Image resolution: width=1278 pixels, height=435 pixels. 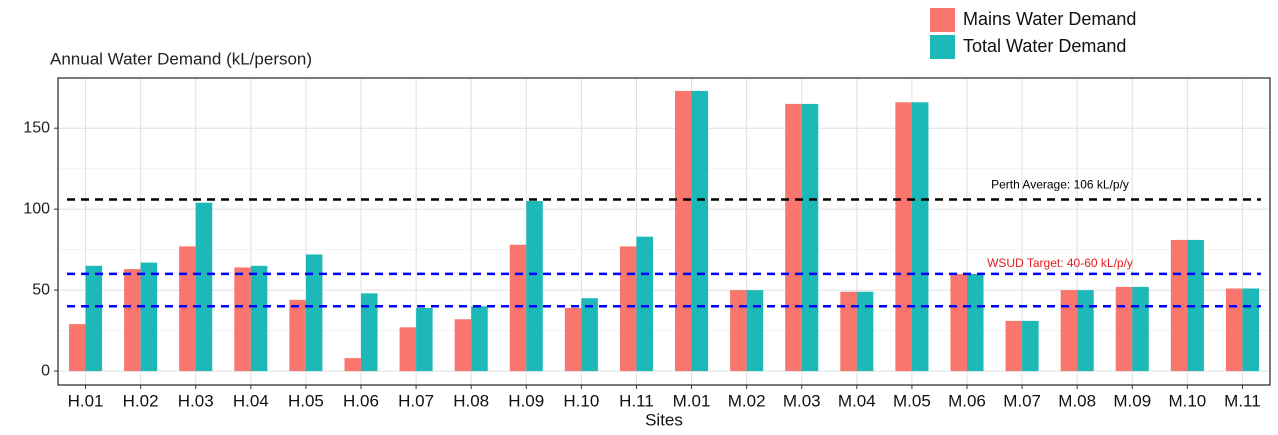 I want to click on x-tick-label: H.01, so click(x=86, y=400).